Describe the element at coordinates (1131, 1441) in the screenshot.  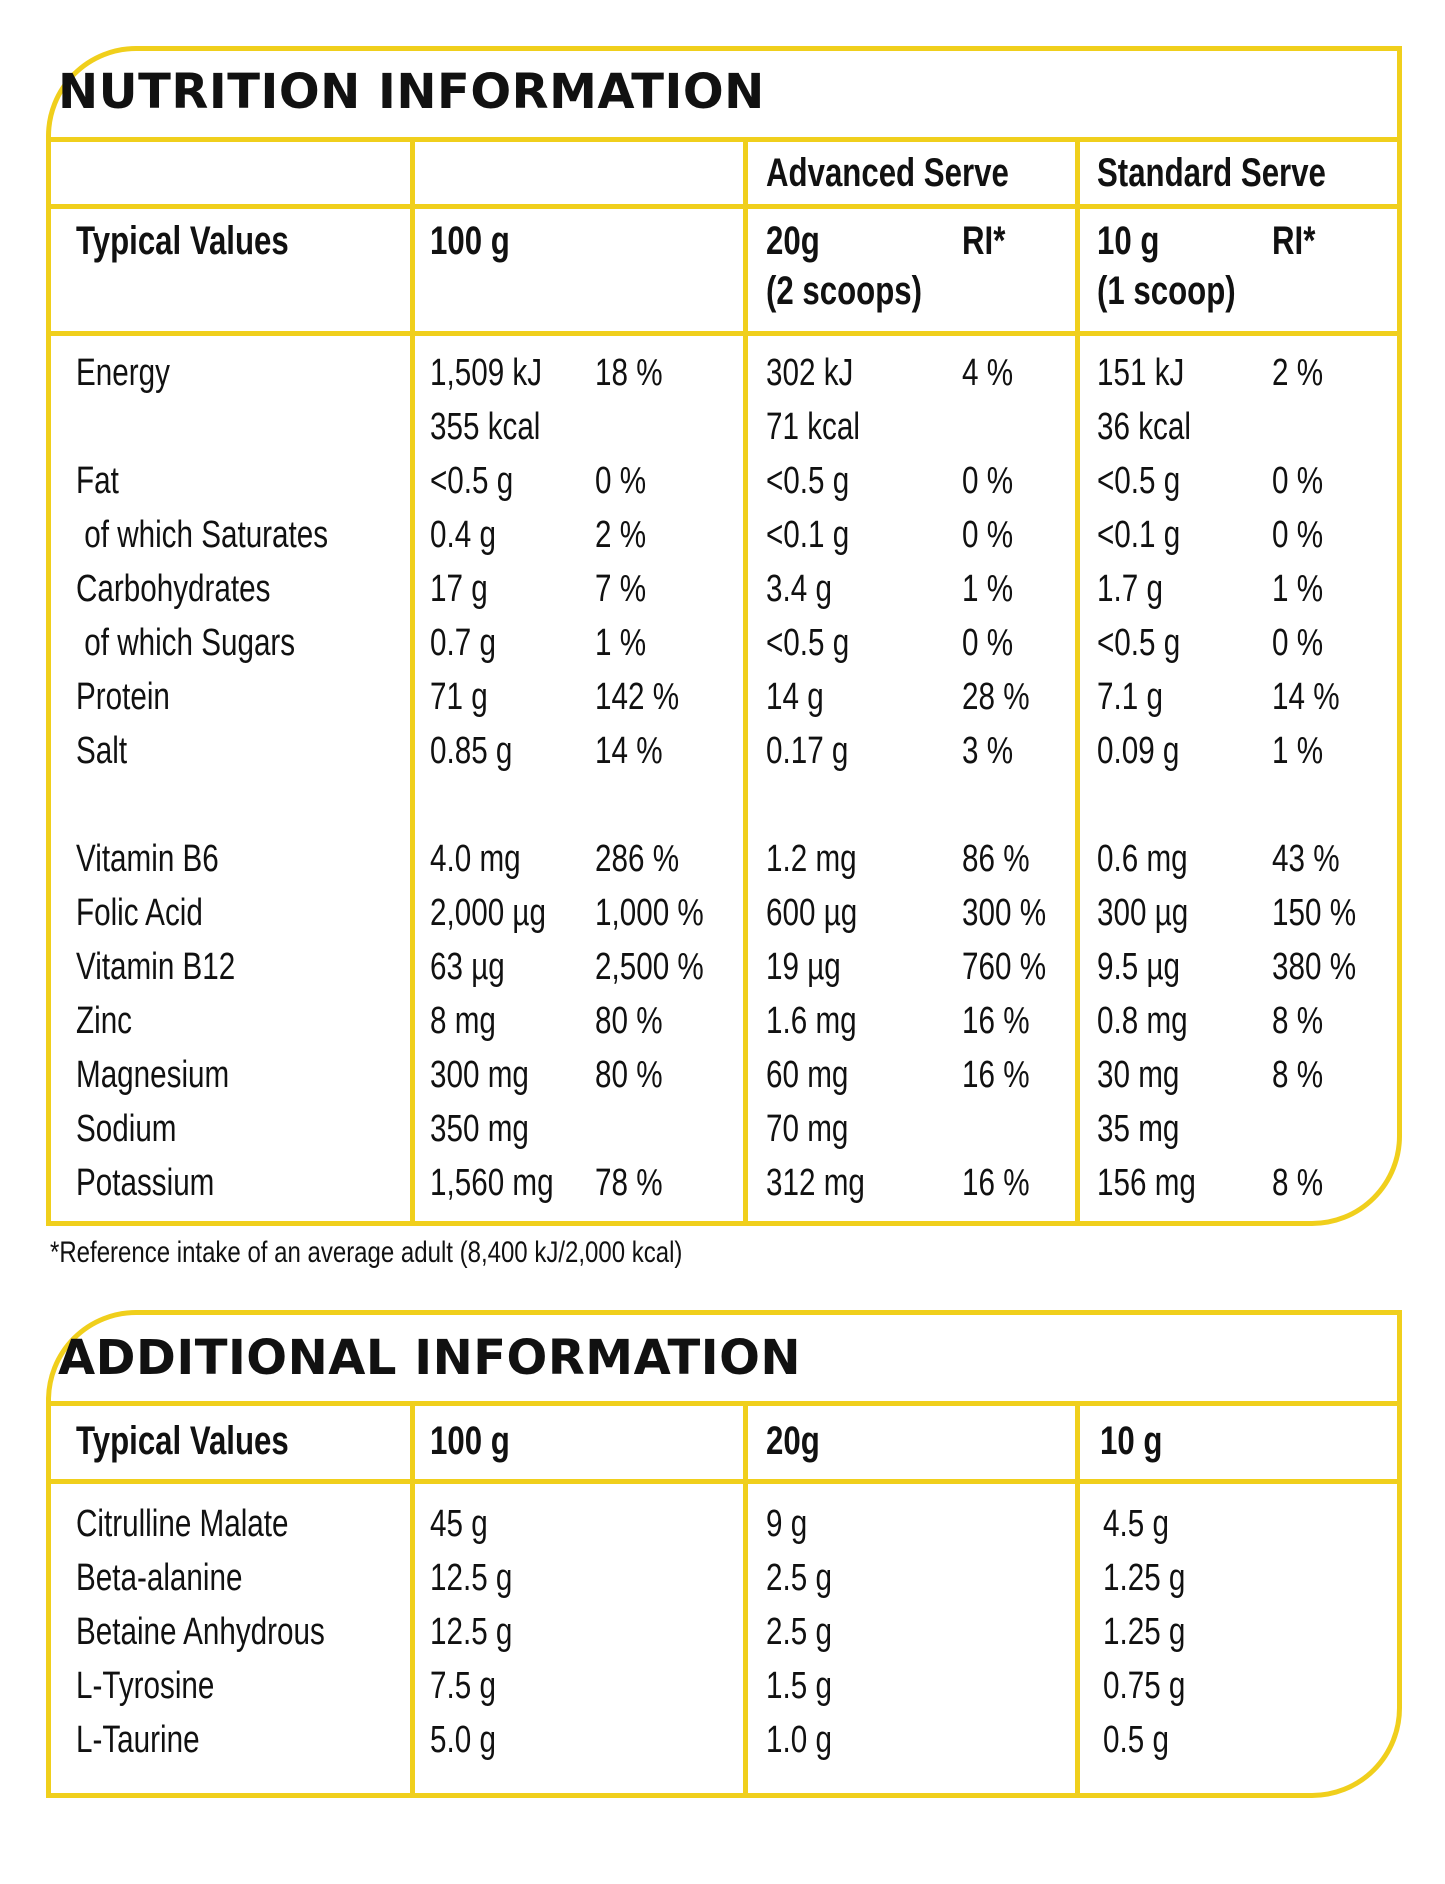
I see `add-per-10g-header: 10 g` at that location.